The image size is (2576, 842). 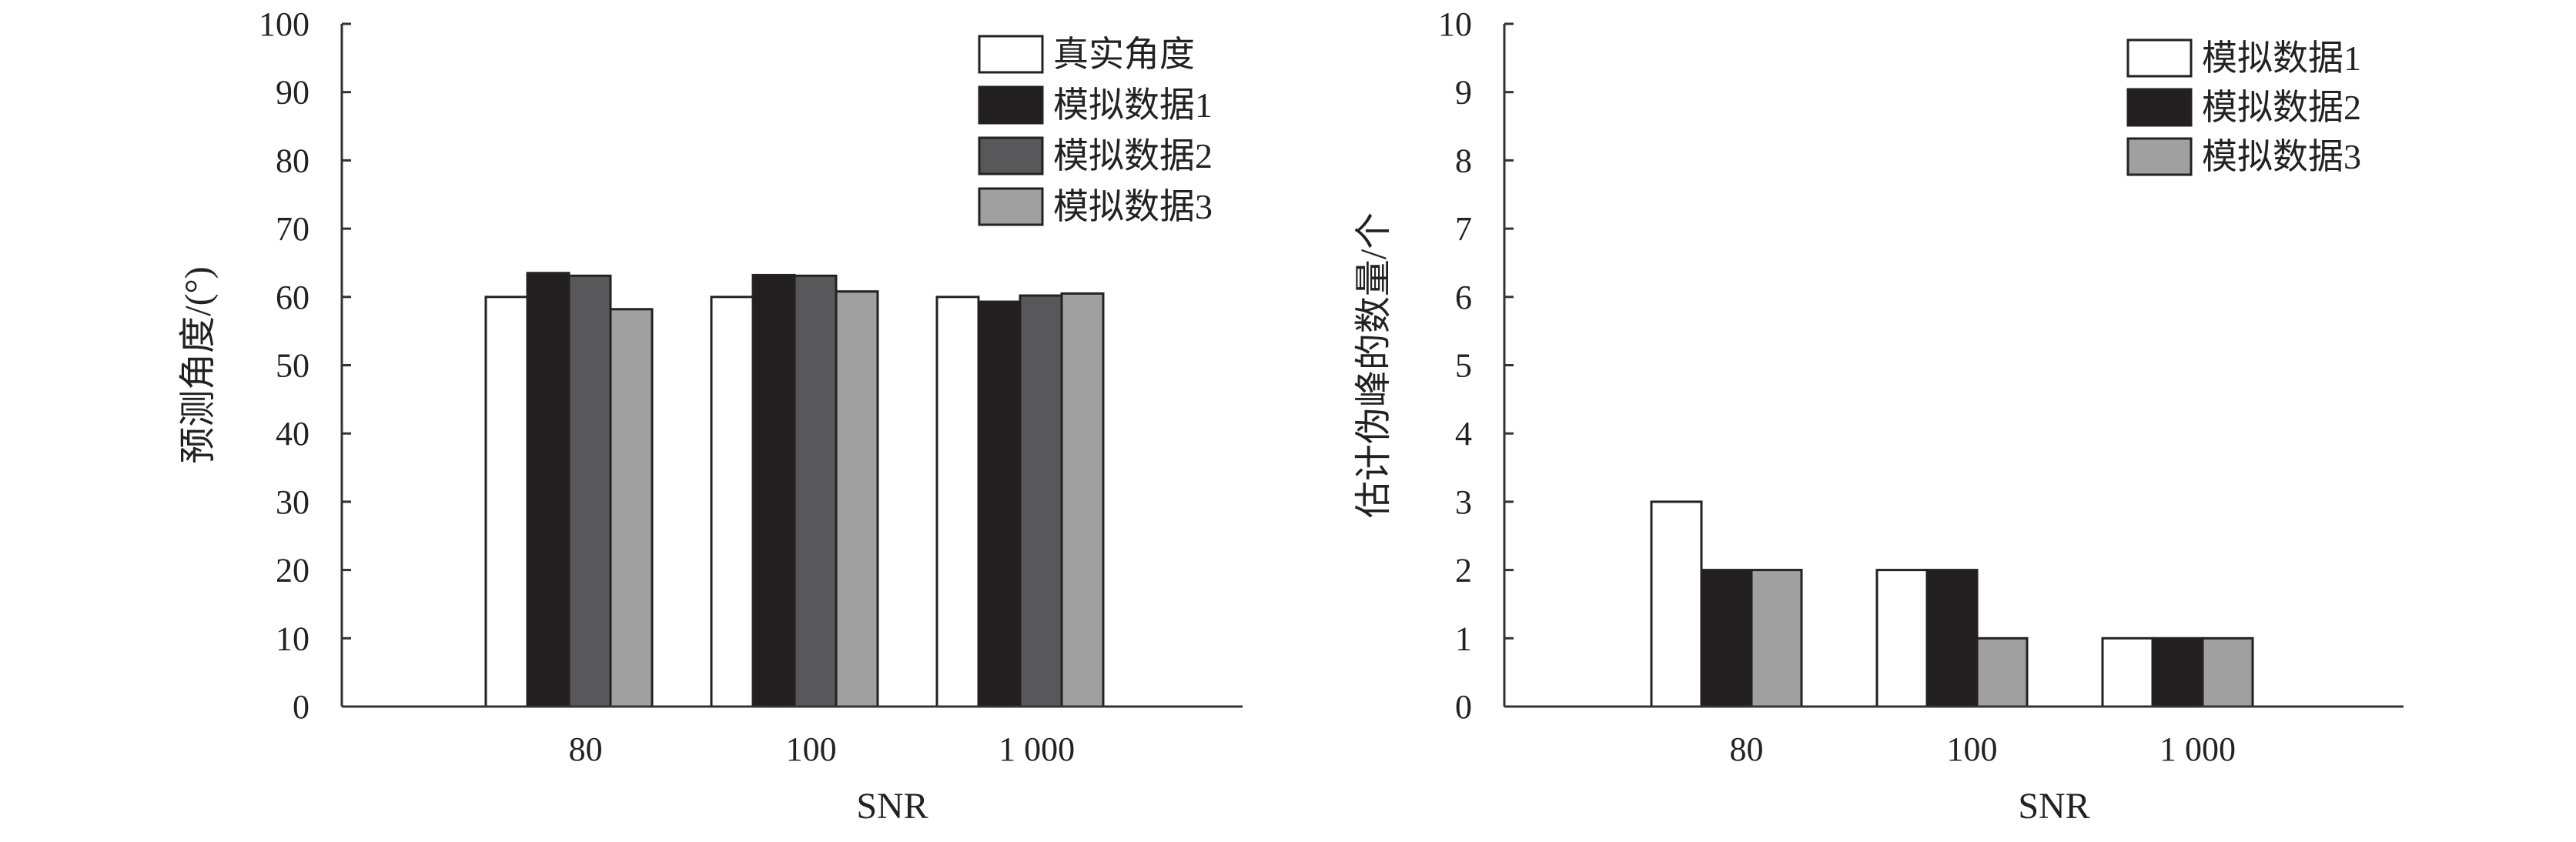 I want to click on y-tick-label: 30, so click(x=292, y=502).